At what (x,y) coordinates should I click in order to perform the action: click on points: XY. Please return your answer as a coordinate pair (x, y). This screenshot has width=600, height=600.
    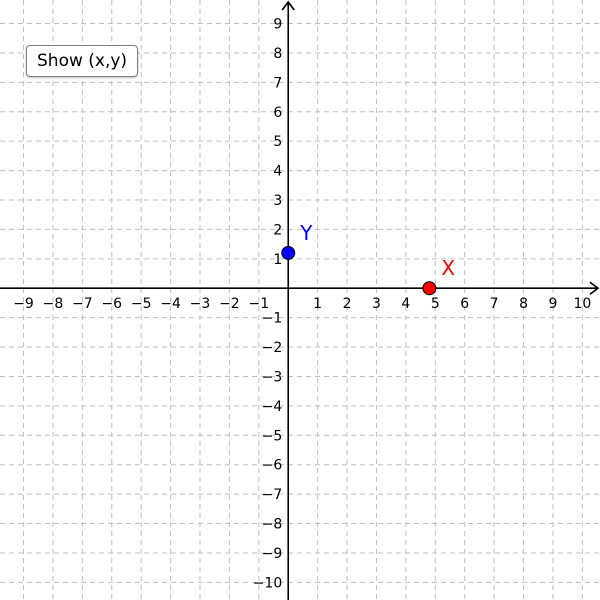
    Looking at the image, I should click on (368, 258).